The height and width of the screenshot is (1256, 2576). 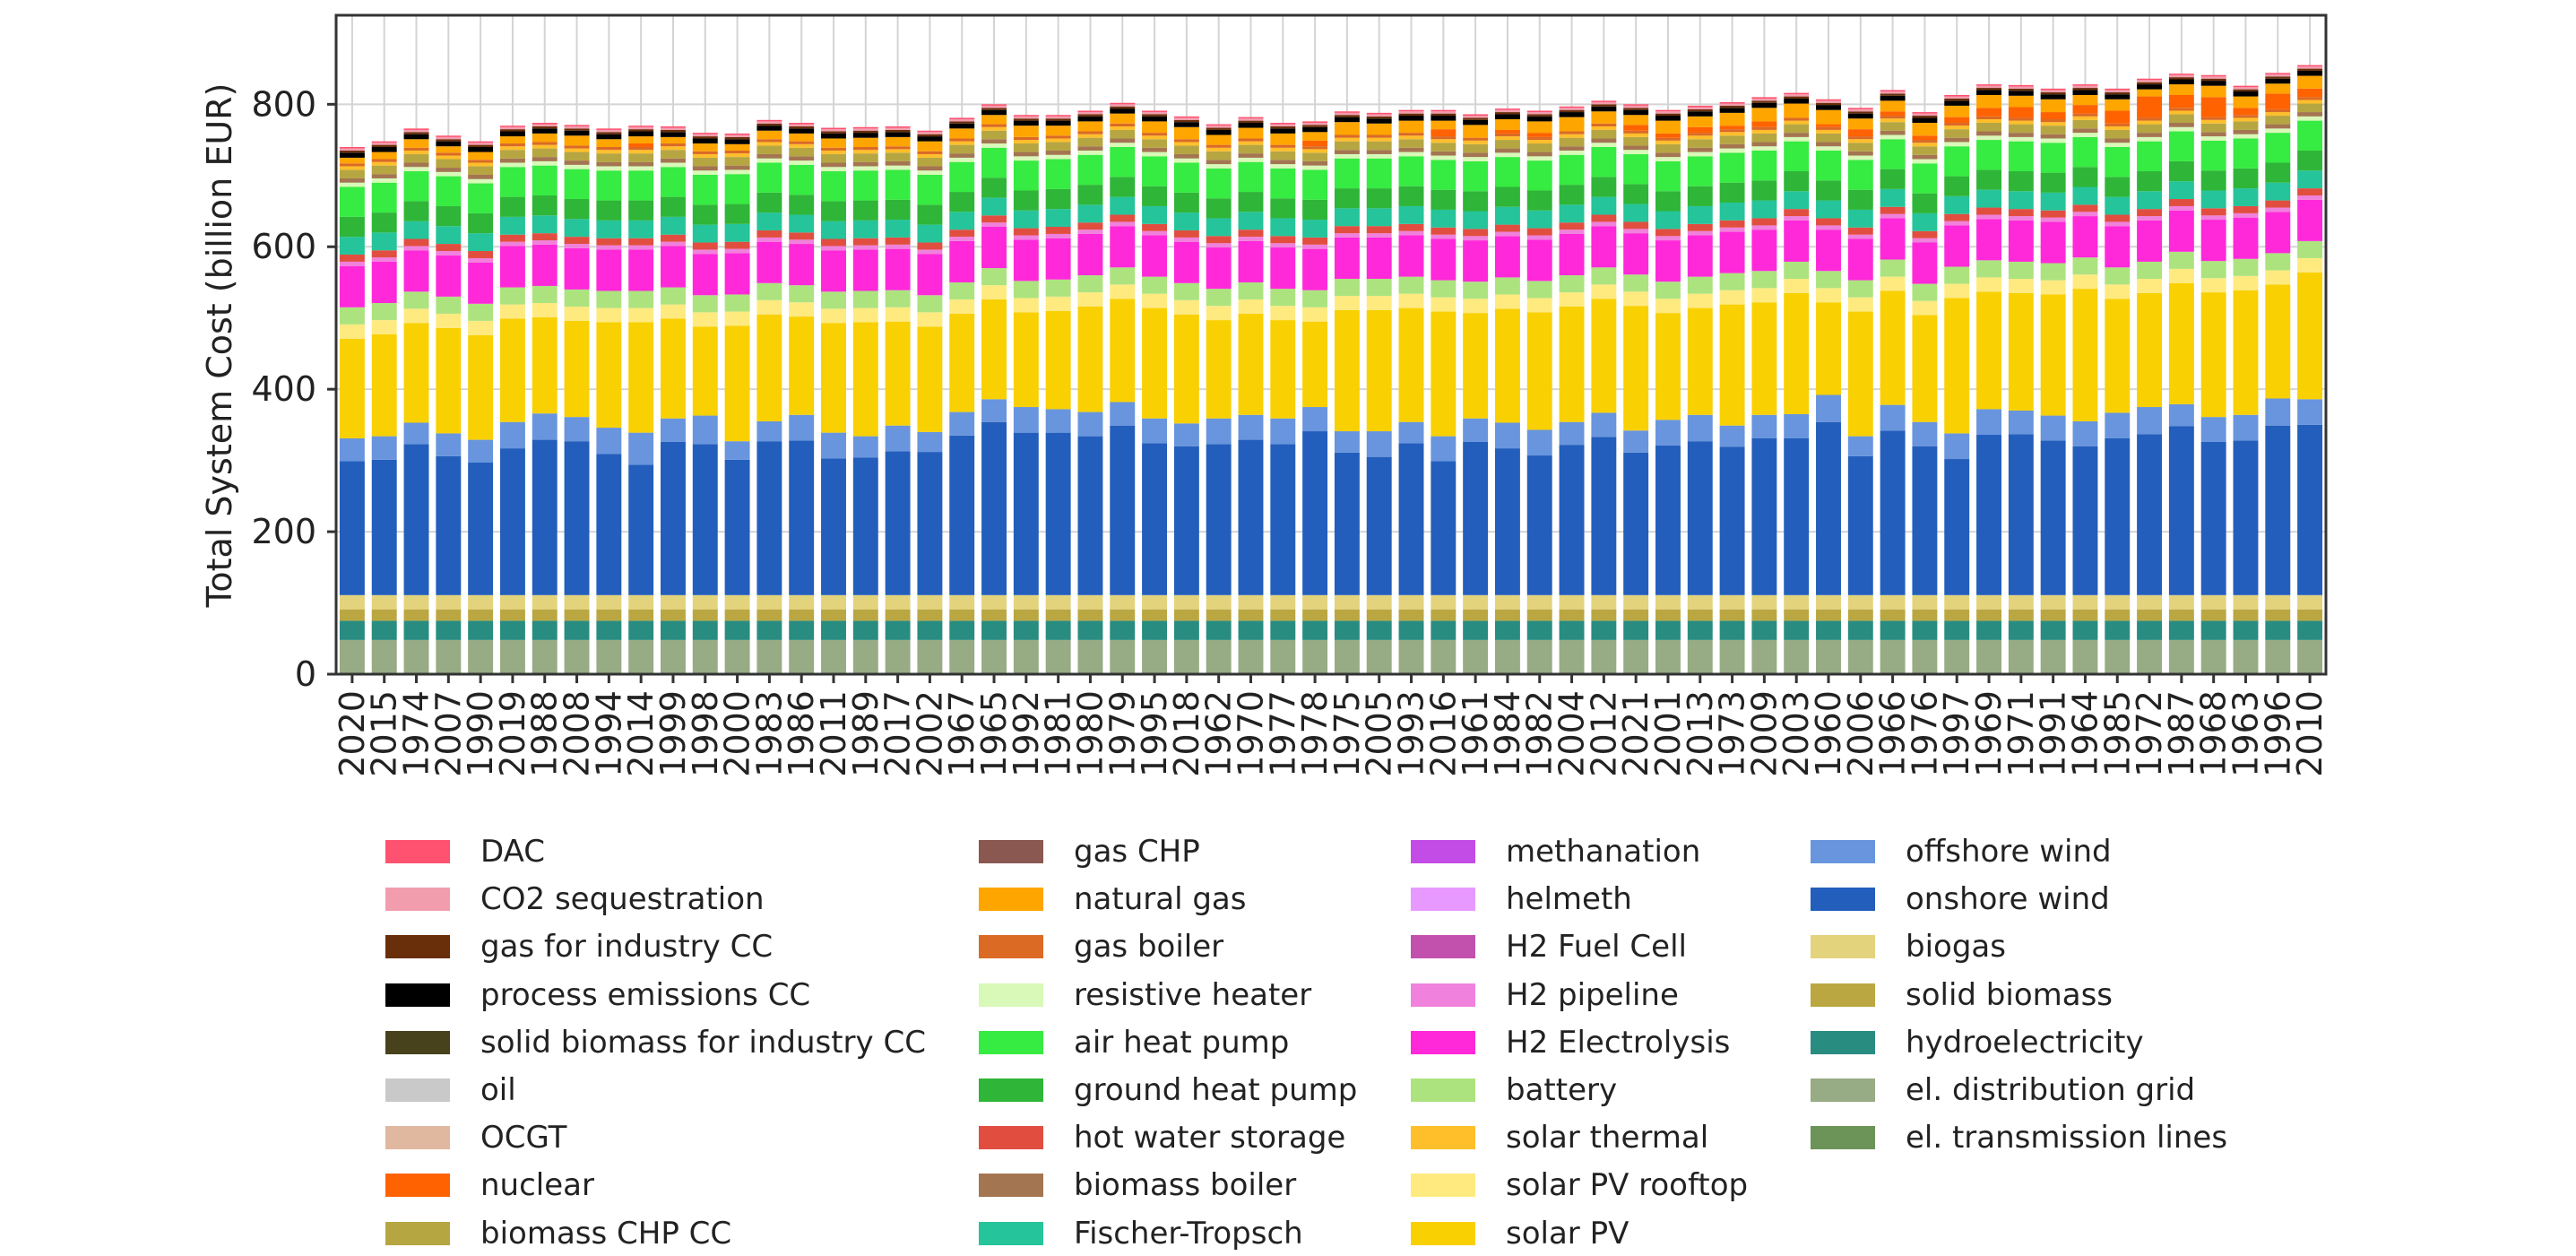 What do you see at coordinates (1315, 733) in the screenshot?
I see `x-tick-label: 1978` at bounding box center [1315, 733].